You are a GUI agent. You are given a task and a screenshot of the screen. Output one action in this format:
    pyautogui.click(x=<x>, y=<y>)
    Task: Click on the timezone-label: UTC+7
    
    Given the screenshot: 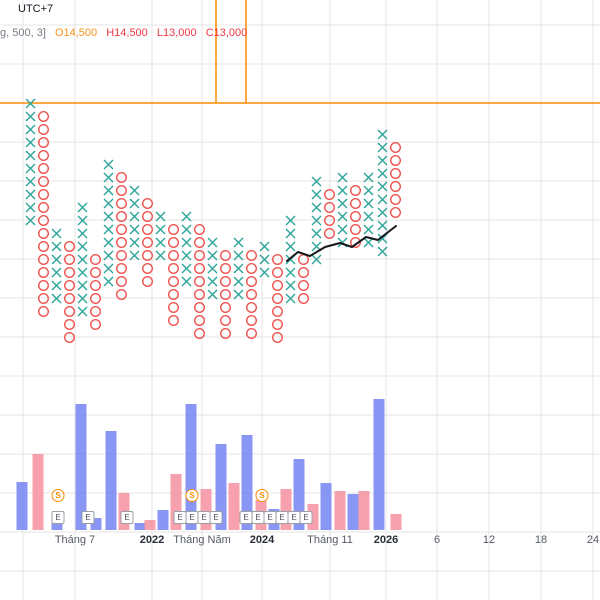 What is the action you would take?
    pyautogui.click(x=36, y=9)
    